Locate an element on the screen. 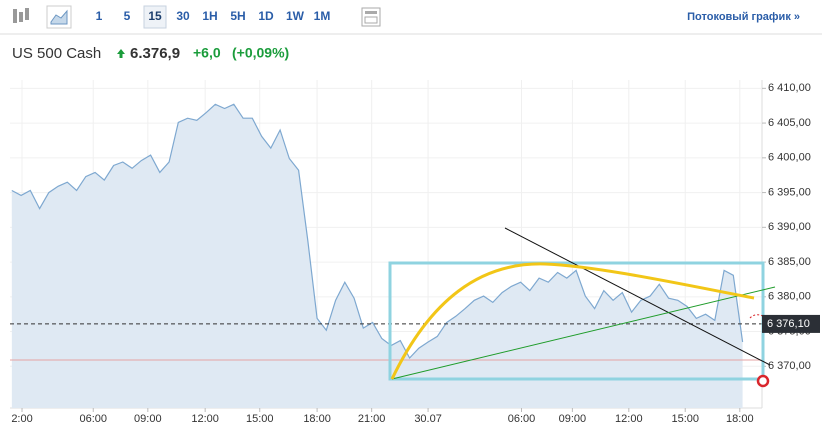 The width and height of the screenshot is (822, 431). quote-change-pct: (+0,09%) is located at coordinates (260, 53).